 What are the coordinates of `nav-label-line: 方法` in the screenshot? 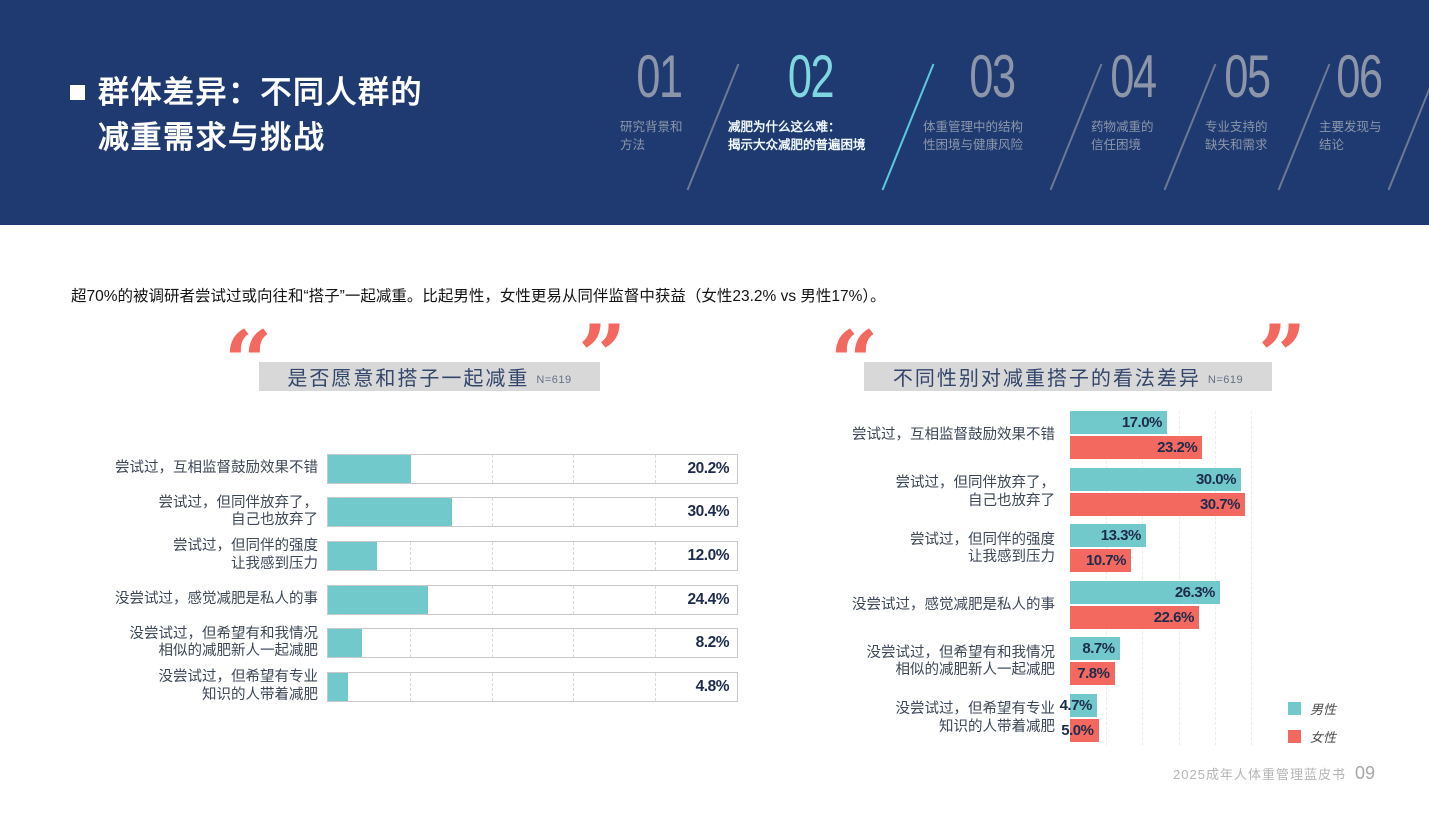 It's located at (633, 144).